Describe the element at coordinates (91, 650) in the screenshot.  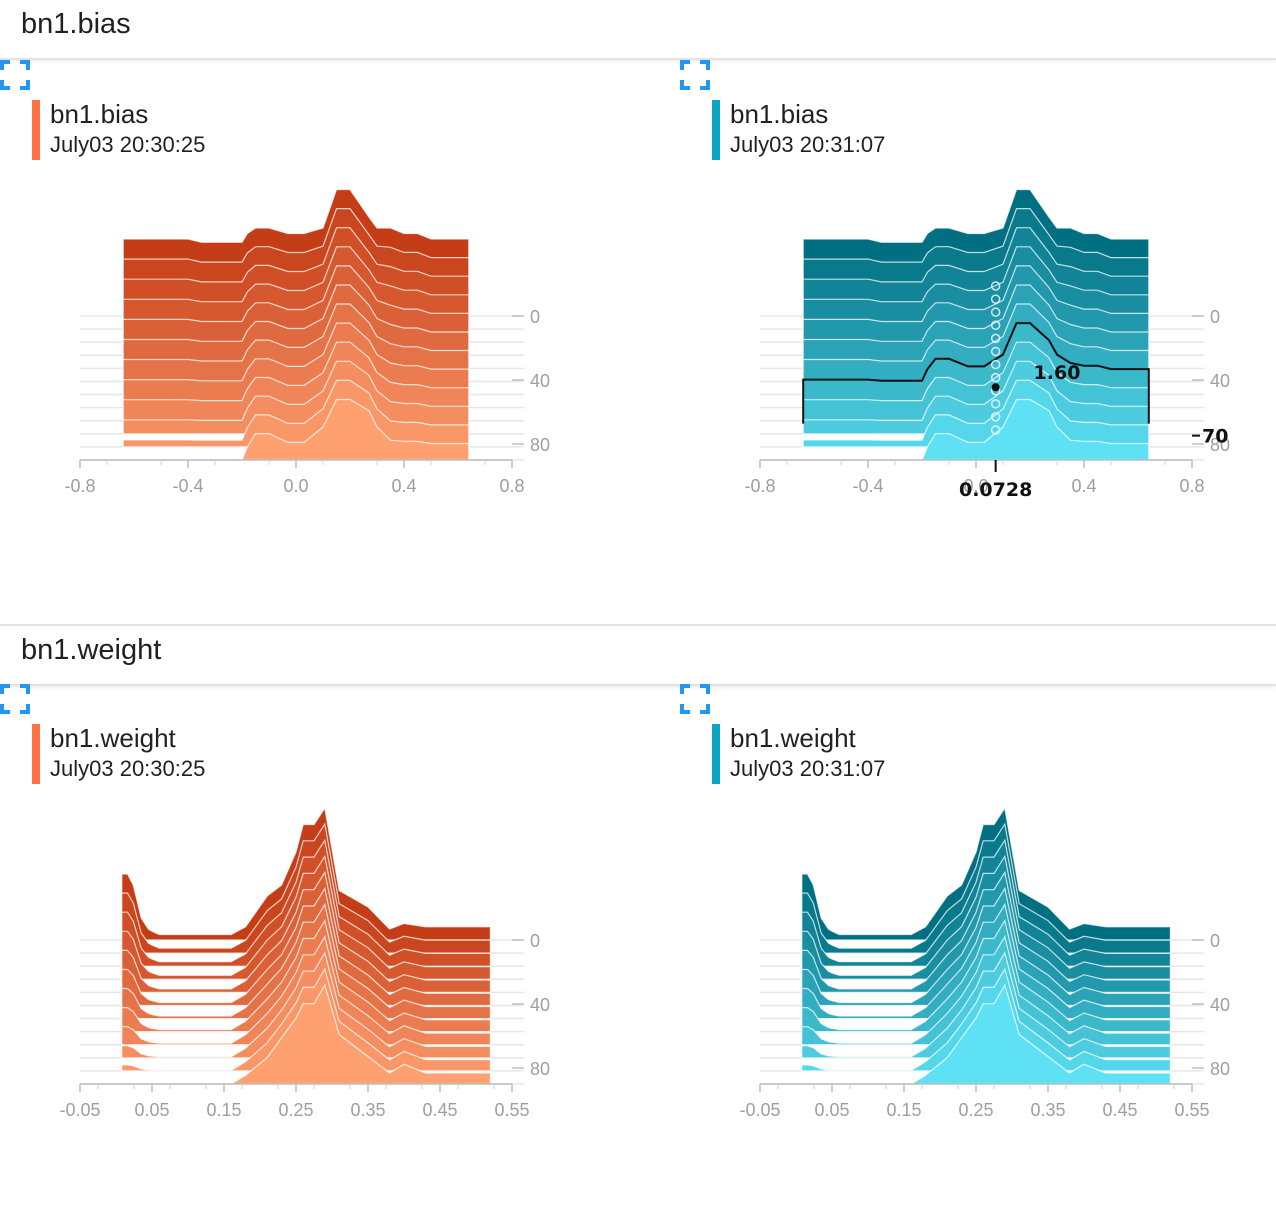
I see `section-title: bn1.weight` at that location.